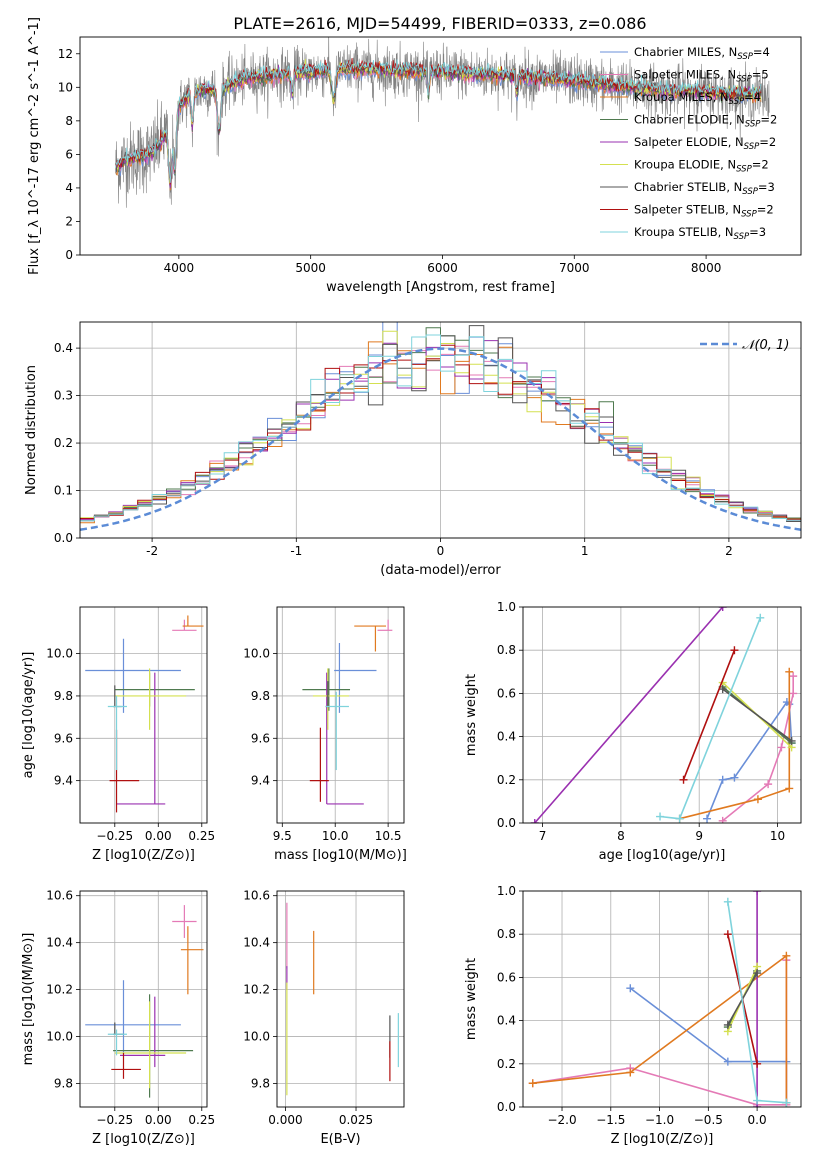 The width and height of the screenshot is (819, 1170). I want to click on observed-spectrum, so click(442, 122).